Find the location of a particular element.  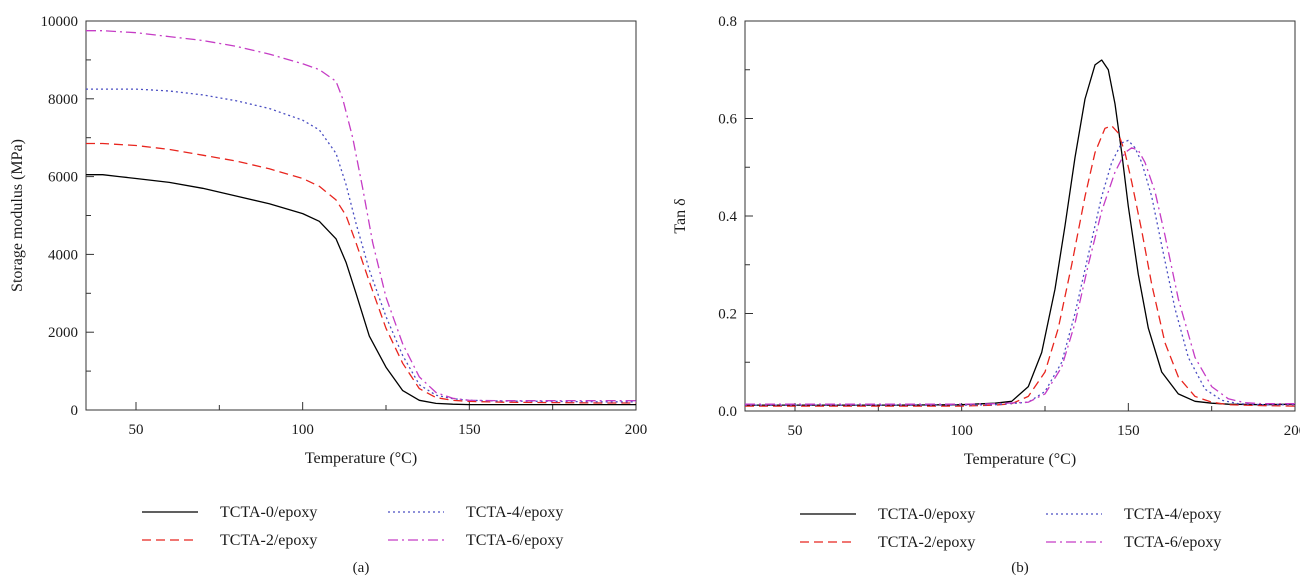

y-axis-label: Tan δ is located at coordinates (680, 215).